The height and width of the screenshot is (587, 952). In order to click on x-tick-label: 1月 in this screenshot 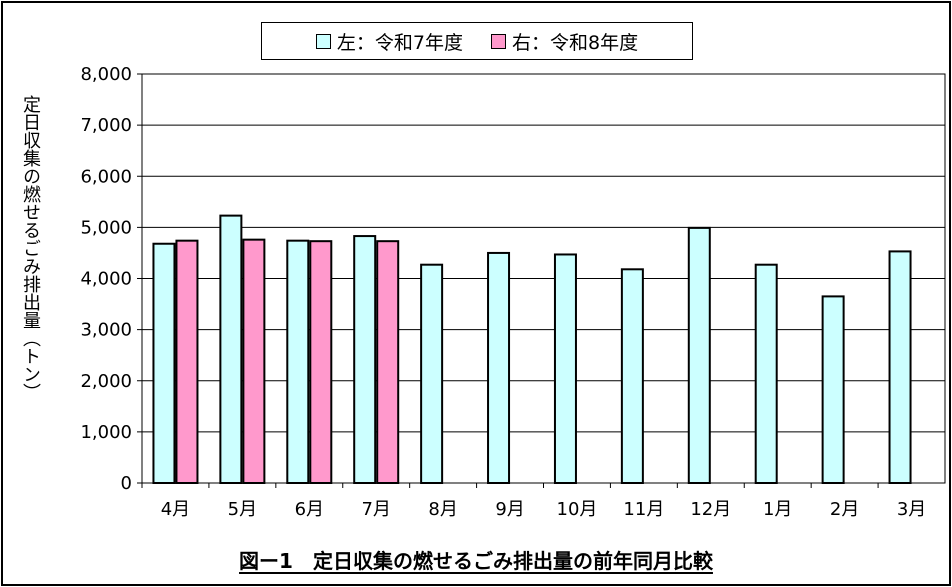, I will do `click(777, 509)`.